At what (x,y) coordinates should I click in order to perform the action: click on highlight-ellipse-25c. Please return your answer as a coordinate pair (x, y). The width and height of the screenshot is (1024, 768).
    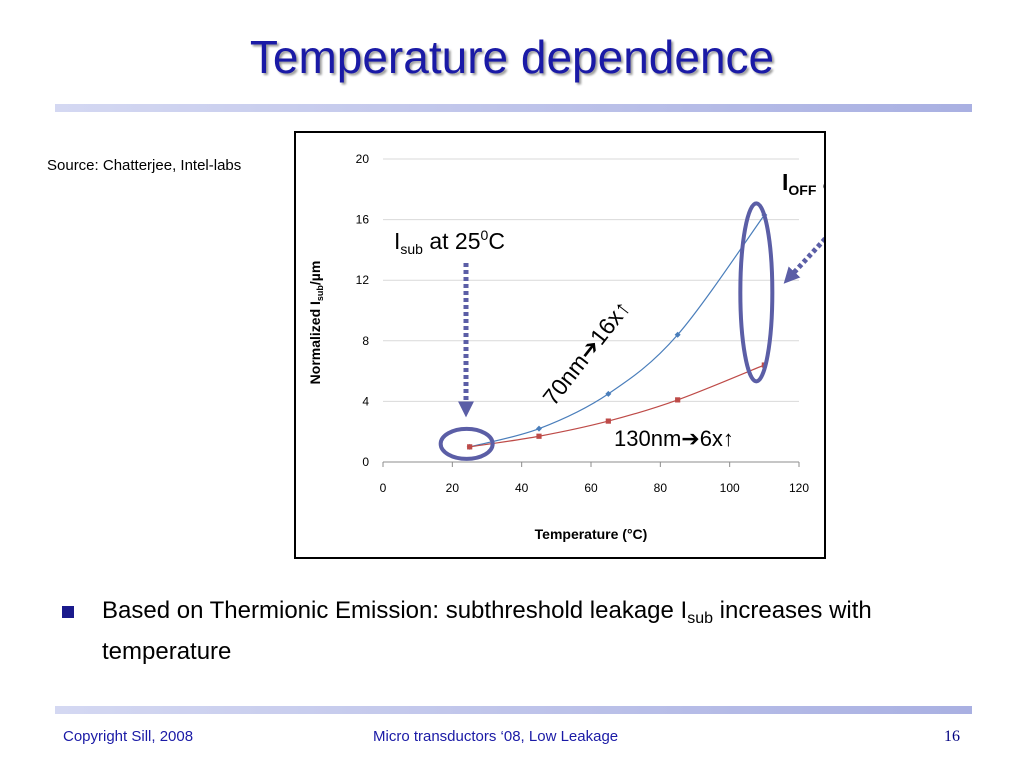
    Looking at the image, I should click on (466, 443).